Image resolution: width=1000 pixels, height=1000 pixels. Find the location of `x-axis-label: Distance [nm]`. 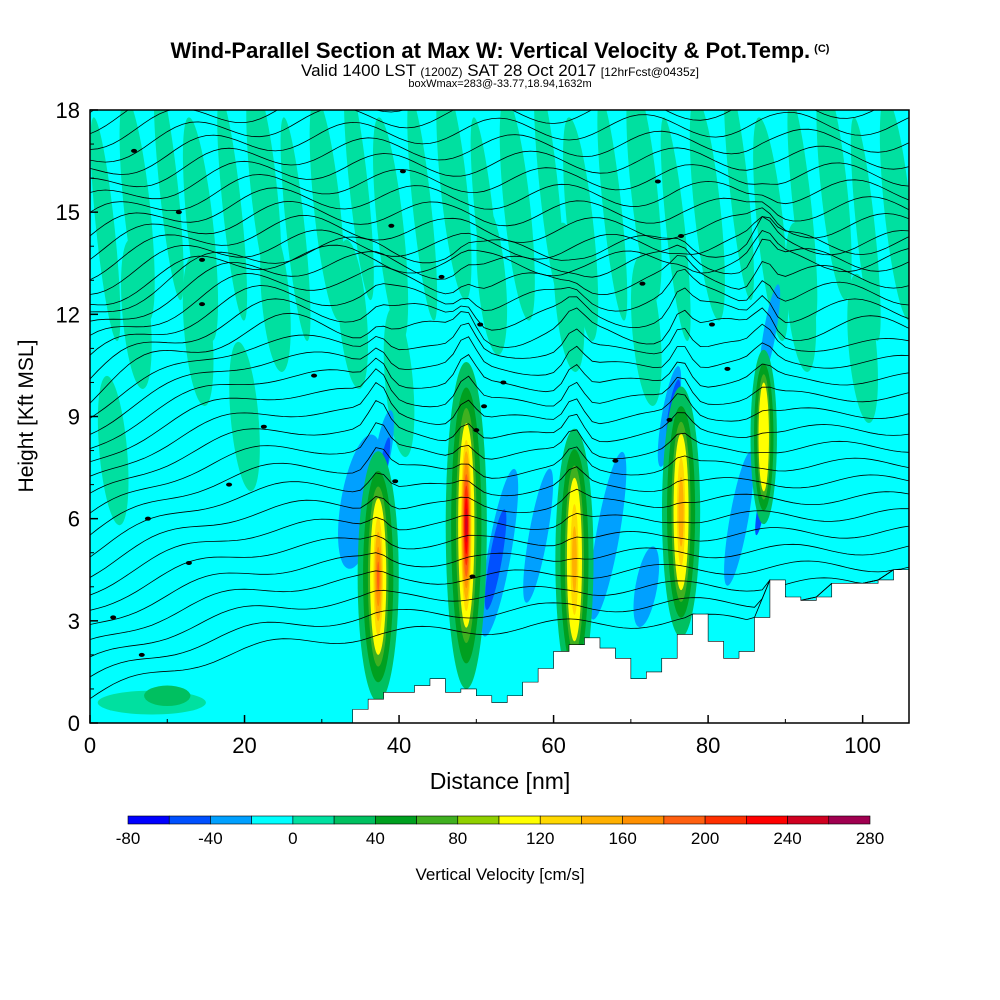

x-axis-label: Distance [nm] is located at coordinates (500, 781).